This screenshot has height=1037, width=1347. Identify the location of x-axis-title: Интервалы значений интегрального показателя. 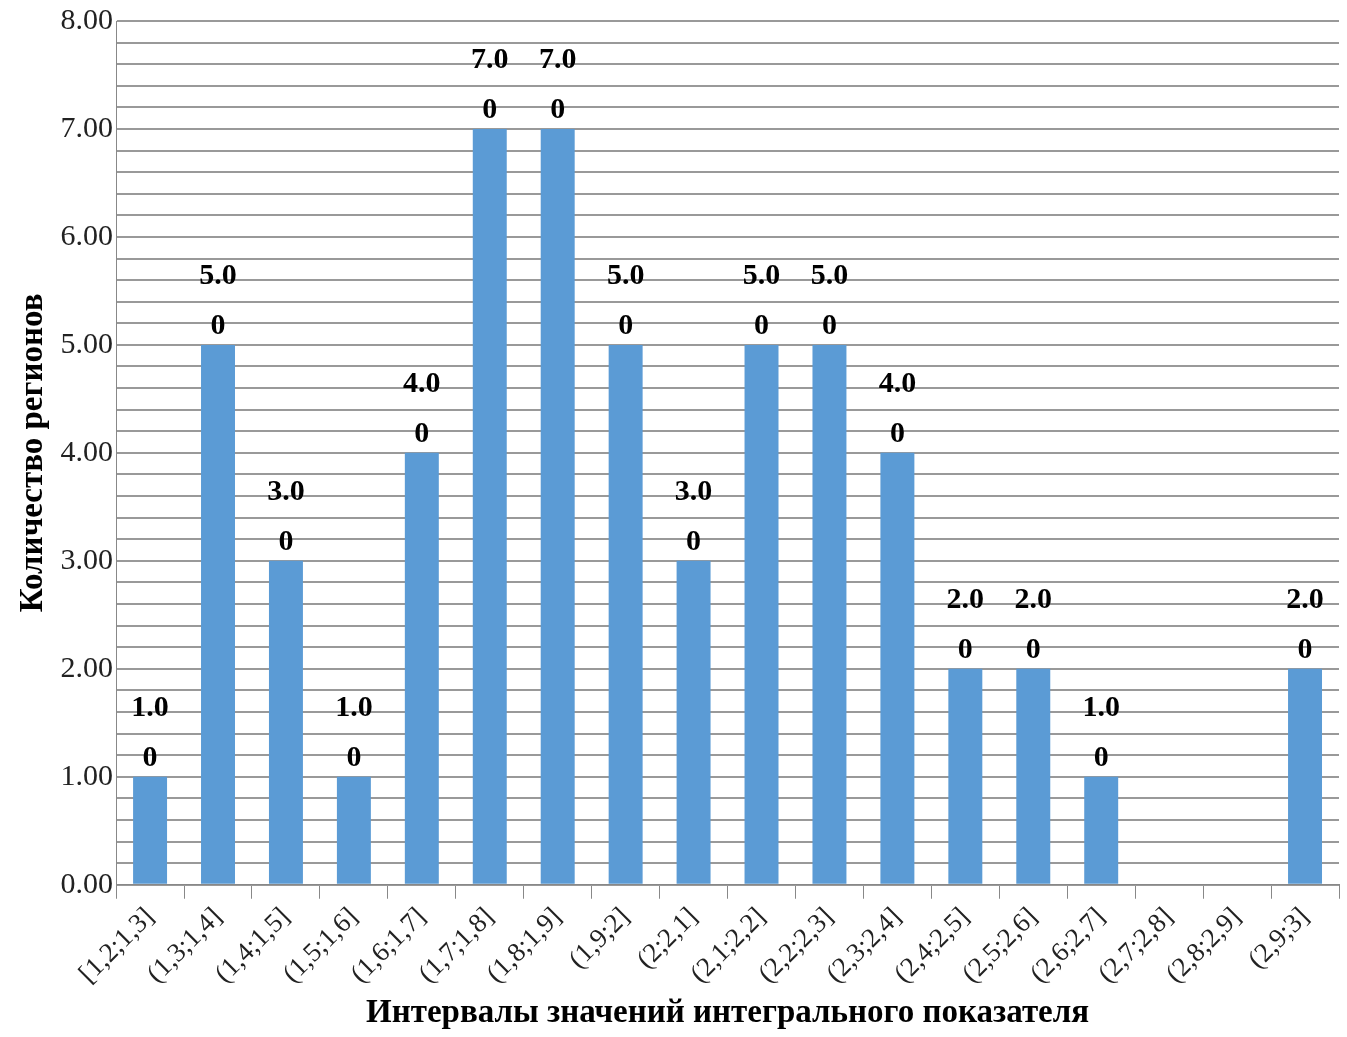
(728, 1010).